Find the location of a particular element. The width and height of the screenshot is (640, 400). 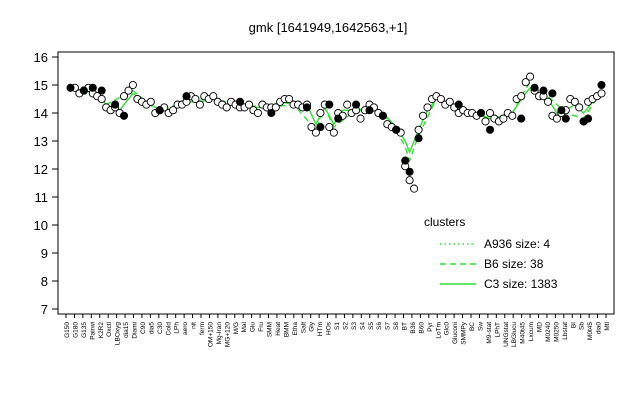

x-tick-label: Lbstat is located at coordinates (565, 331).